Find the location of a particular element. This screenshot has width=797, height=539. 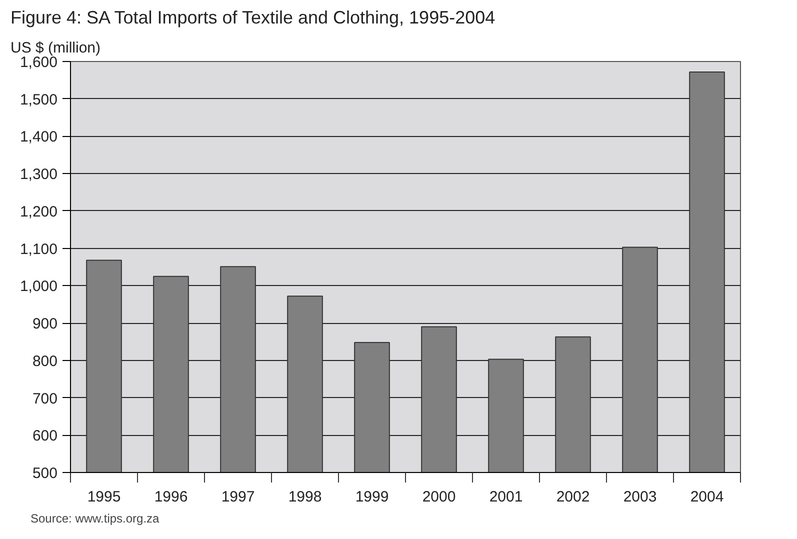

y-tick-label: 1,500 is located at coordinates (39, 99).